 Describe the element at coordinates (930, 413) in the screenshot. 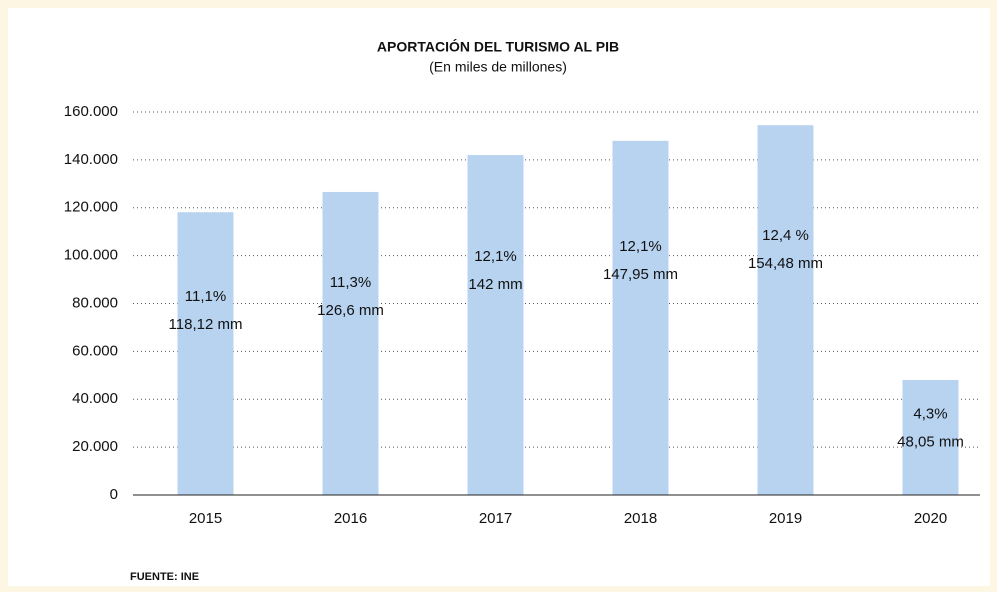

I see `share-label: 4,3%` at that location.